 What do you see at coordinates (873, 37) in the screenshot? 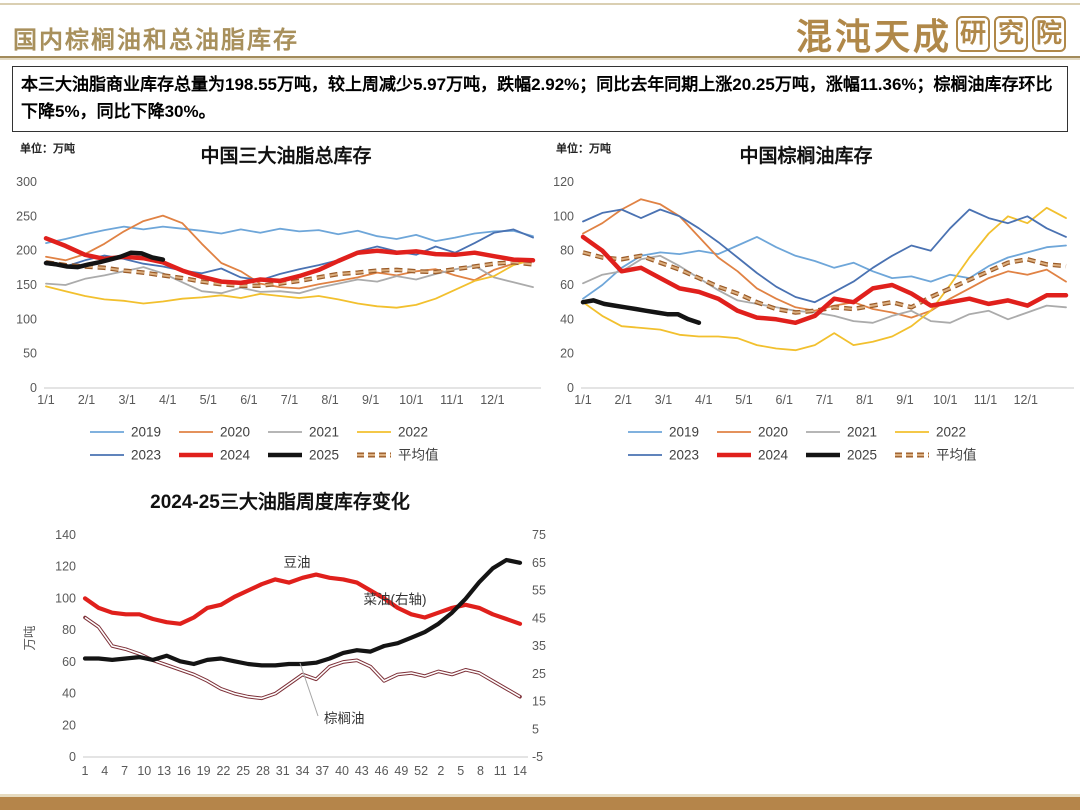
I see `logo-text: 混沌天成` at bounding box center [873, 37].